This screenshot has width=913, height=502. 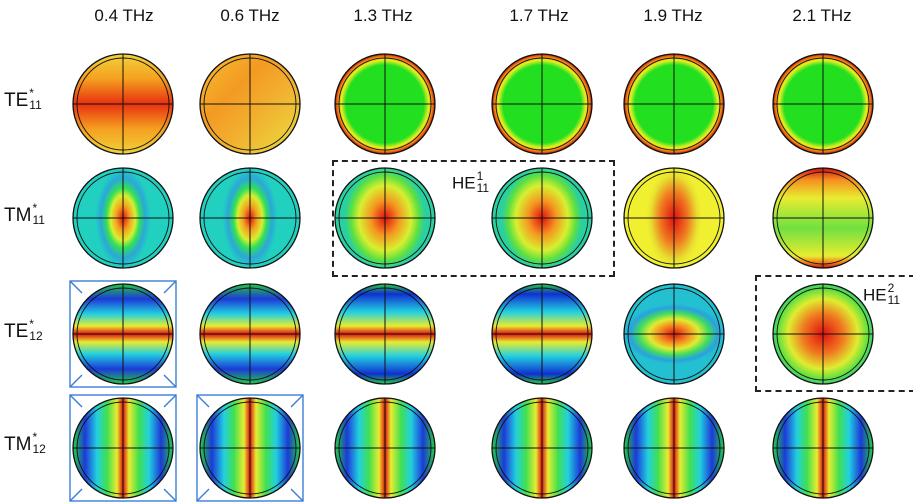 I want to click on mode-plot-r1-c2, so click(x=385, y=218).